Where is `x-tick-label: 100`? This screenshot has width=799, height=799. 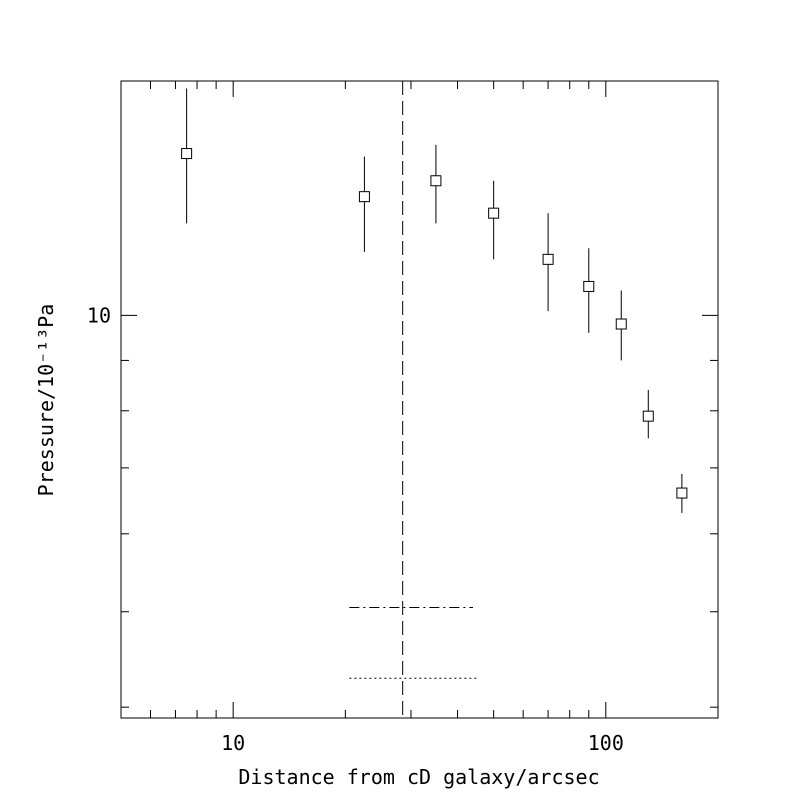 x-tick-label: 100 is located at coordinates (606, 743).